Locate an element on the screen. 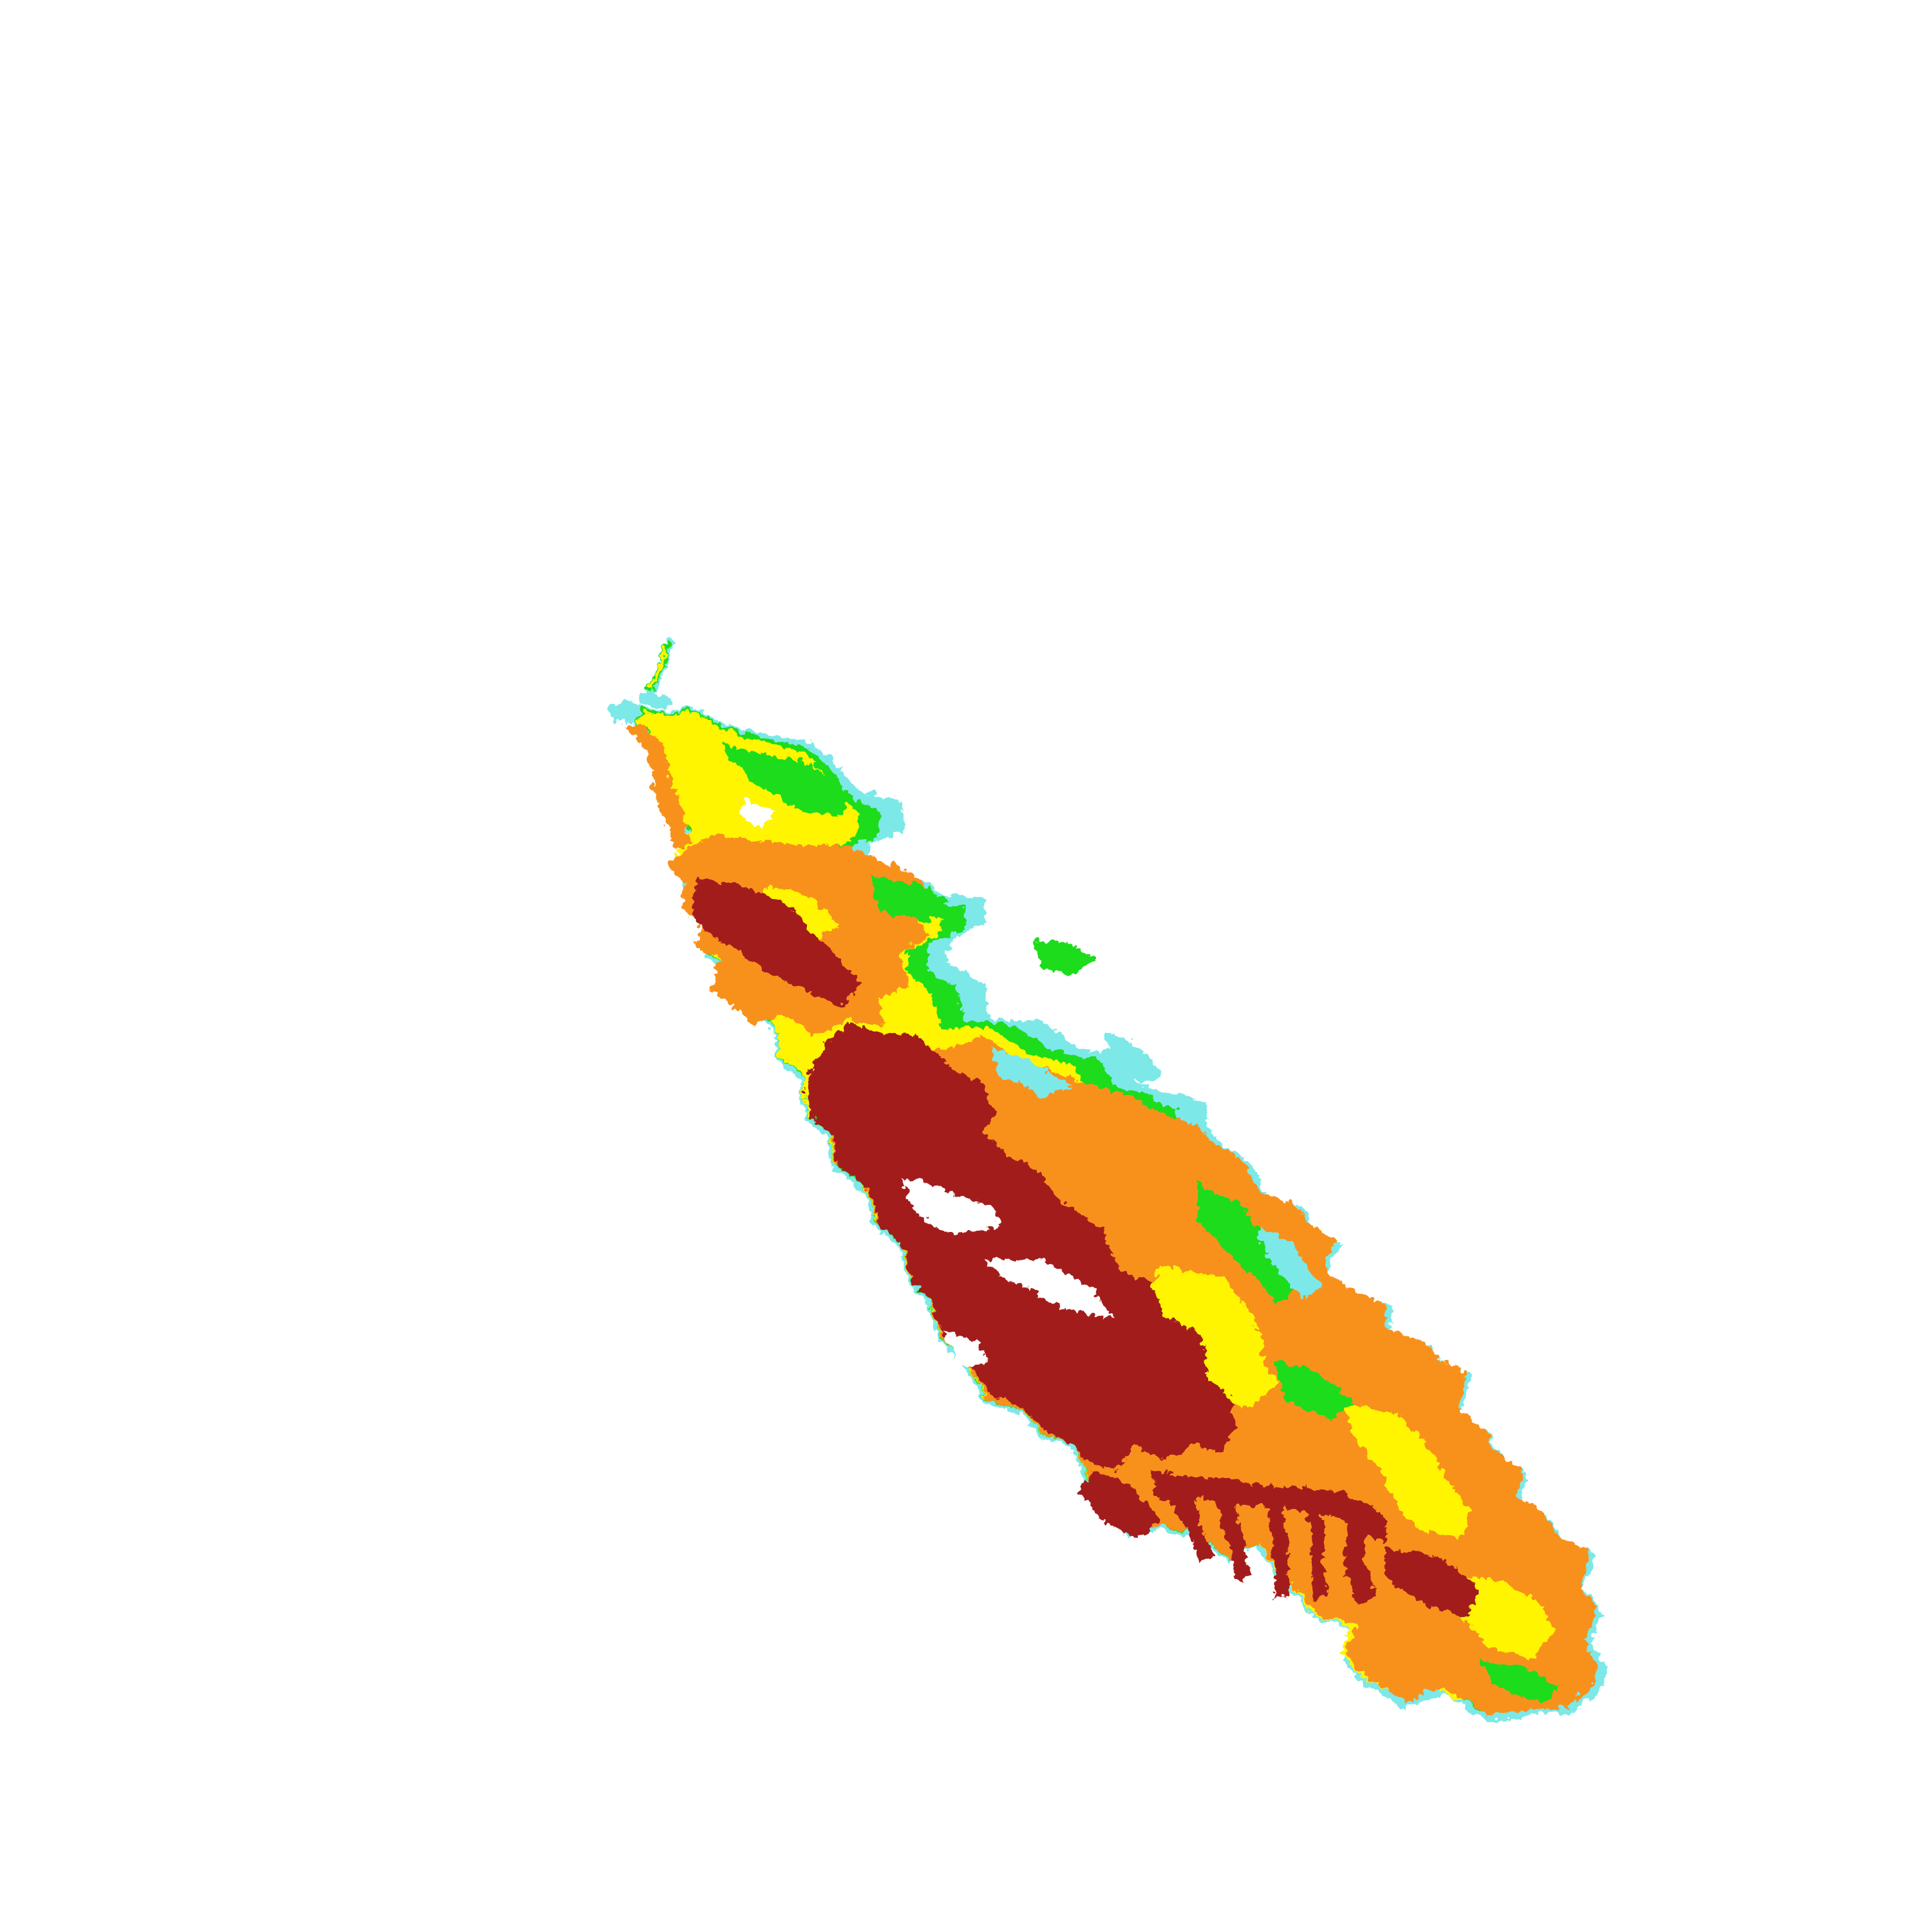 The width and height of the screenshot is (1932, 1932). map-region-orange-left-edge-strip is located at coordinates (659, 785).